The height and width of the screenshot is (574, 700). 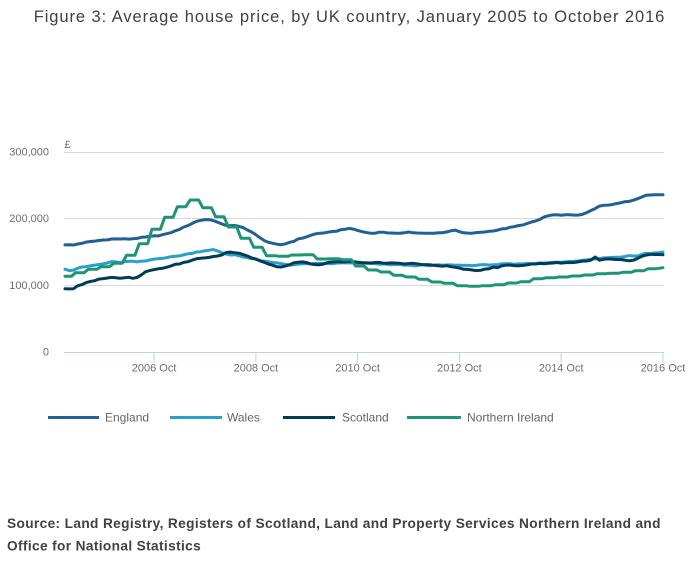 What do you see at coordinates (510, 418) in the screenshot?
I see `svg-text: Northern Ireland` at bounding box center [510, 418].